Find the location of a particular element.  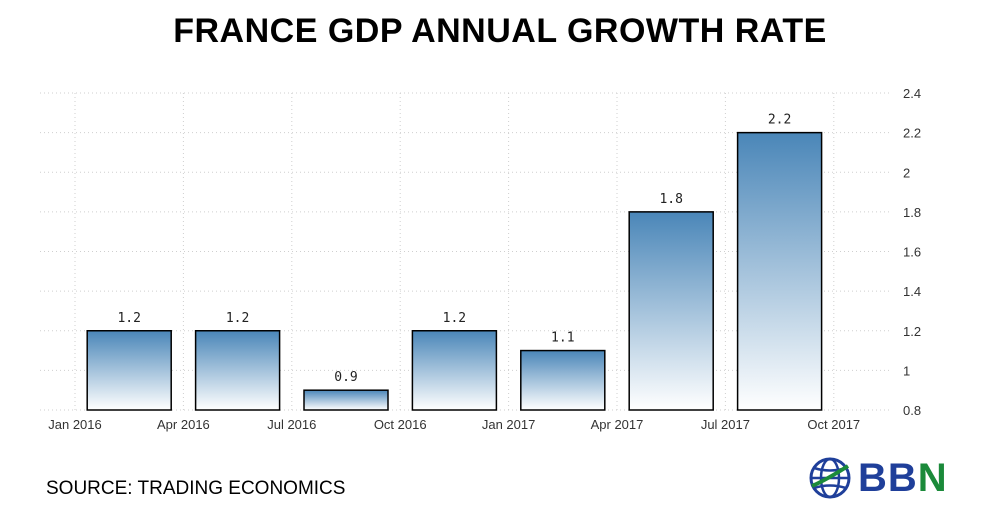

x-tick-label: Jan 2017 is located at coordinates (509, 424).